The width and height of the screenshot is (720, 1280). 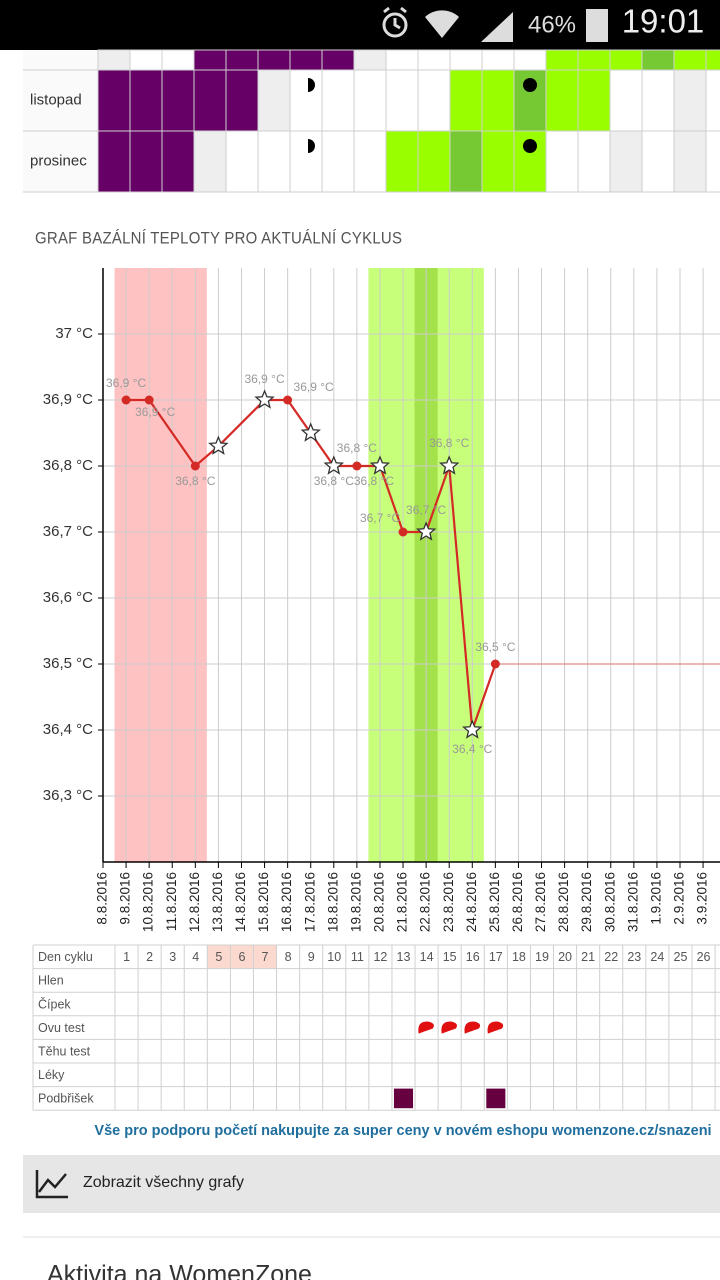 I want to click on y-tick-label: 36,5 °C, so click(x=68, y=663).